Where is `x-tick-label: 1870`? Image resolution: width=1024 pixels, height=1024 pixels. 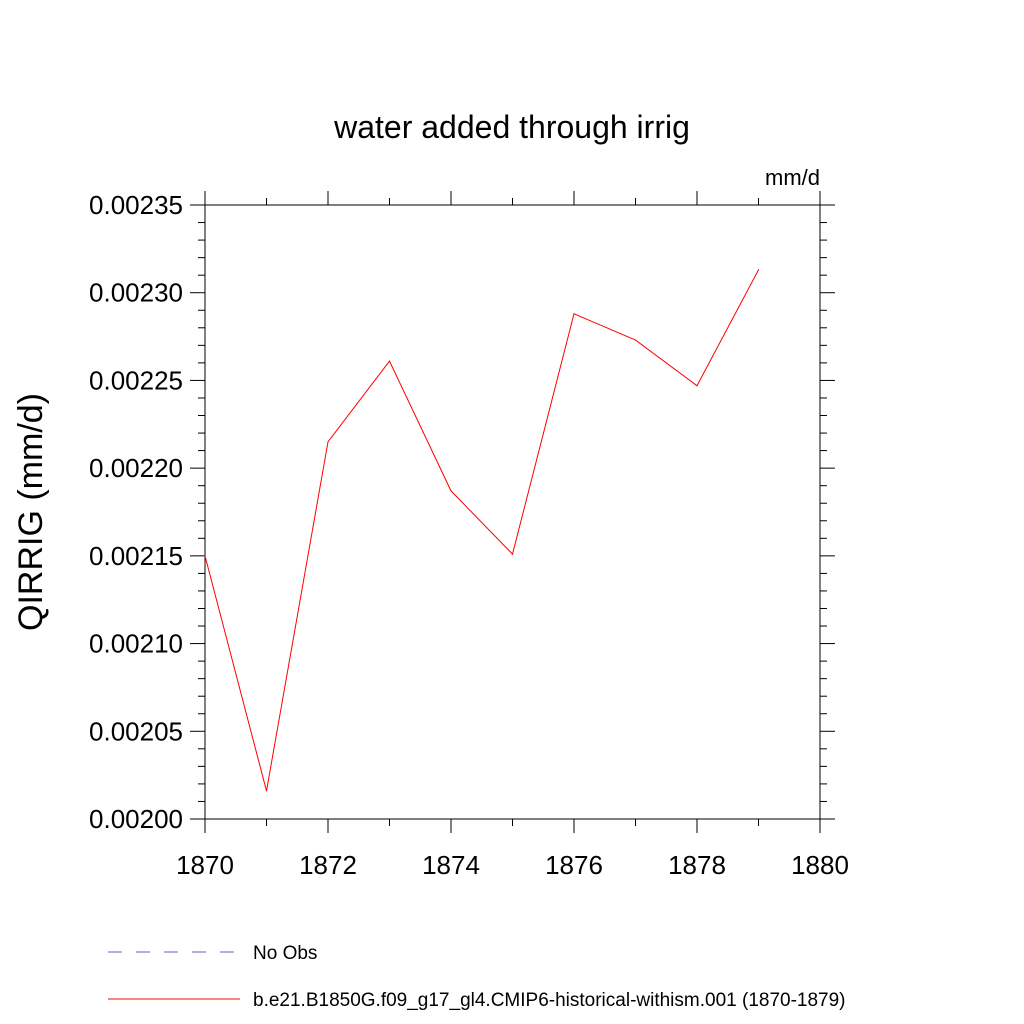
x-tick-label: 1870 is located at coordinates (205, 865).